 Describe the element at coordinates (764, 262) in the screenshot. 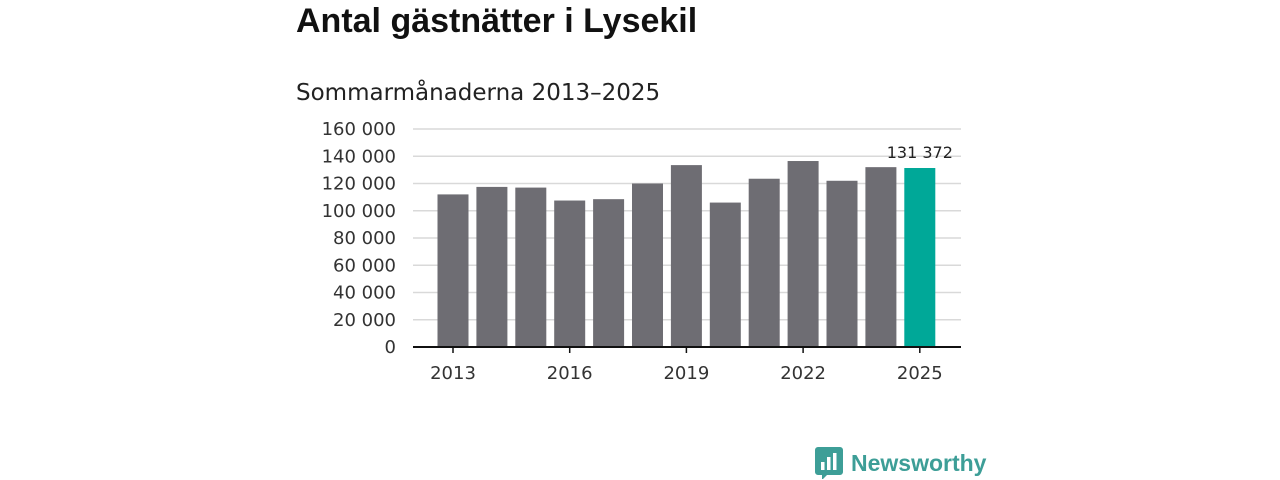

I see `bar-2021` at that location.